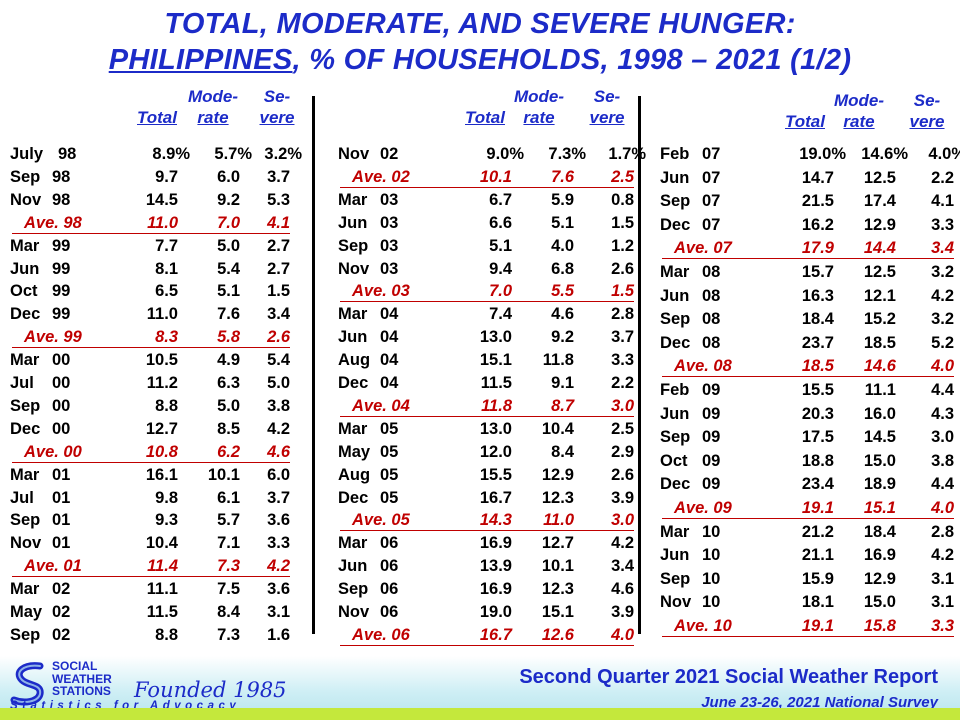  Describe the element at coordinates (557, 612) in the screenshot. I see `moderate-value: 15.1` at that location.